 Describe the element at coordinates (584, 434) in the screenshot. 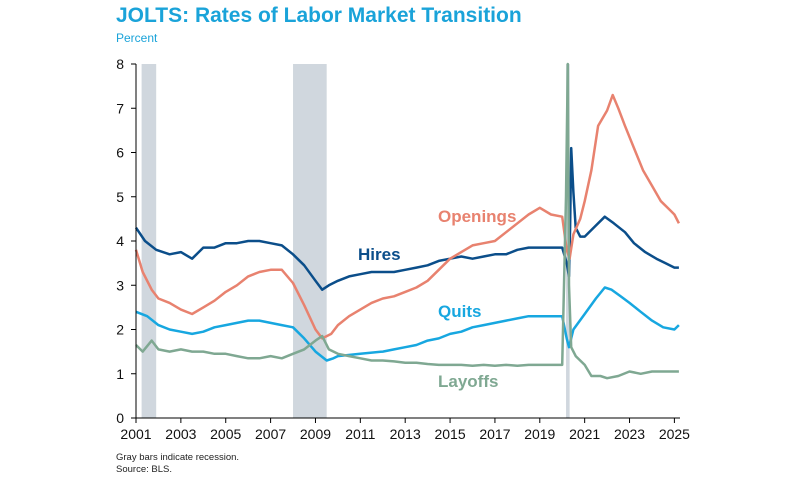

I see `x-tick-label: 2021` at that location.